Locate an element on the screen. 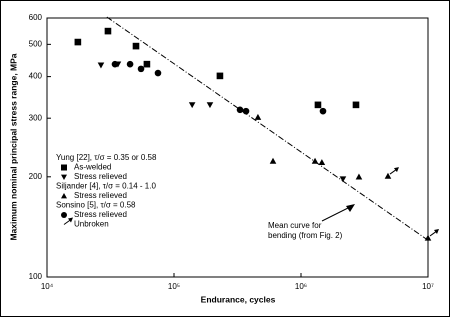 The image size is (450, 317). y-tick-label: 300 is located at coordinates (36, 117).